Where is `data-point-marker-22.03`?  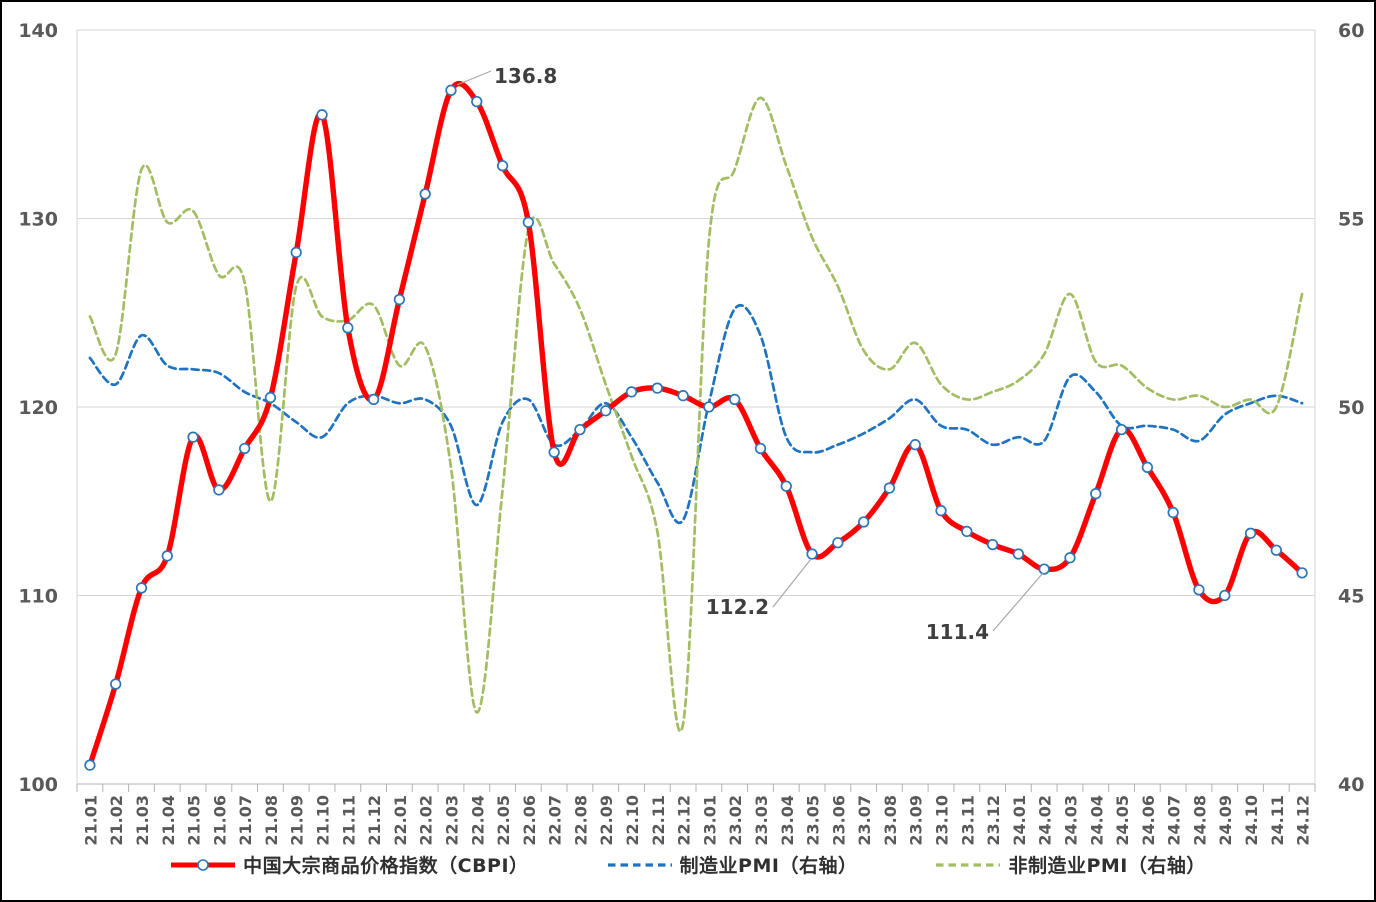 data-point-marker-22.03 is located at coordinates (451, 90).